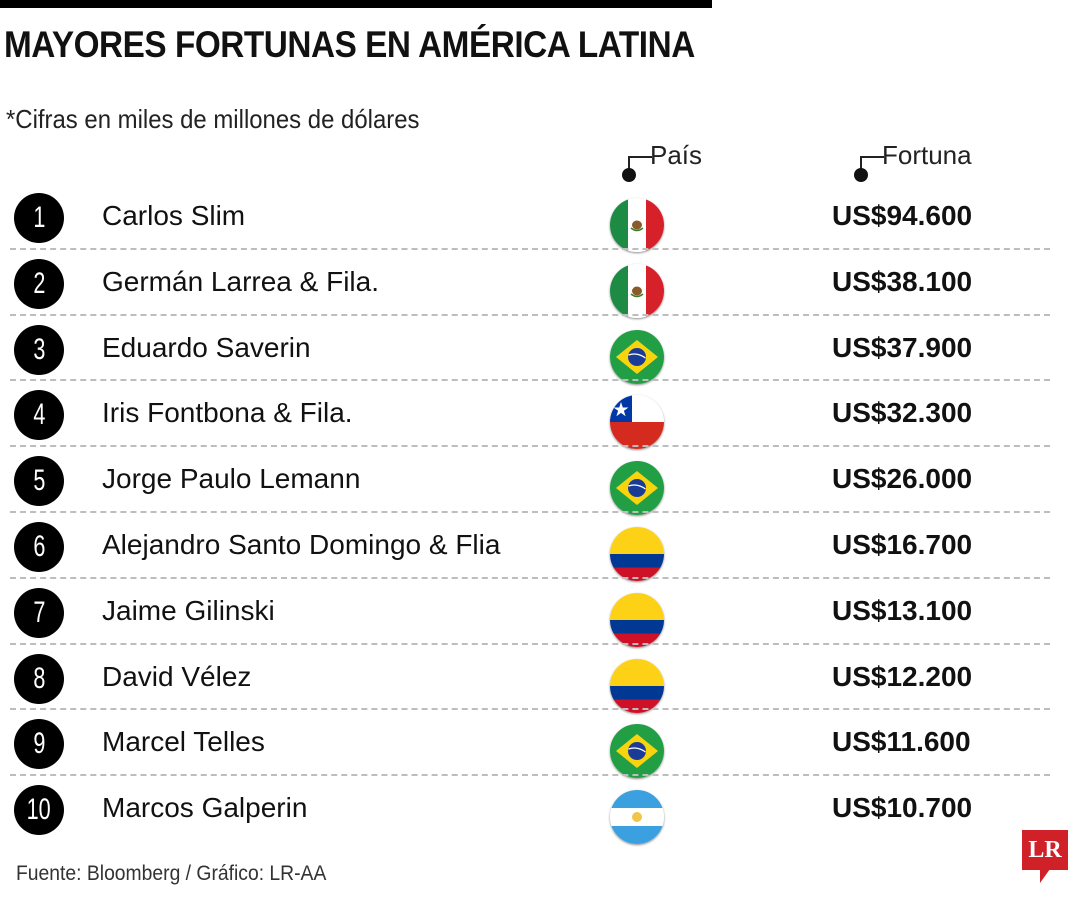 The height and width of the screenshot is (900, 1080). What do you see at coordinates (525, 218) in the screenshot?
I see `table-row: 1 Carlos Slim US$94.600` at bounding box center [525, 218].